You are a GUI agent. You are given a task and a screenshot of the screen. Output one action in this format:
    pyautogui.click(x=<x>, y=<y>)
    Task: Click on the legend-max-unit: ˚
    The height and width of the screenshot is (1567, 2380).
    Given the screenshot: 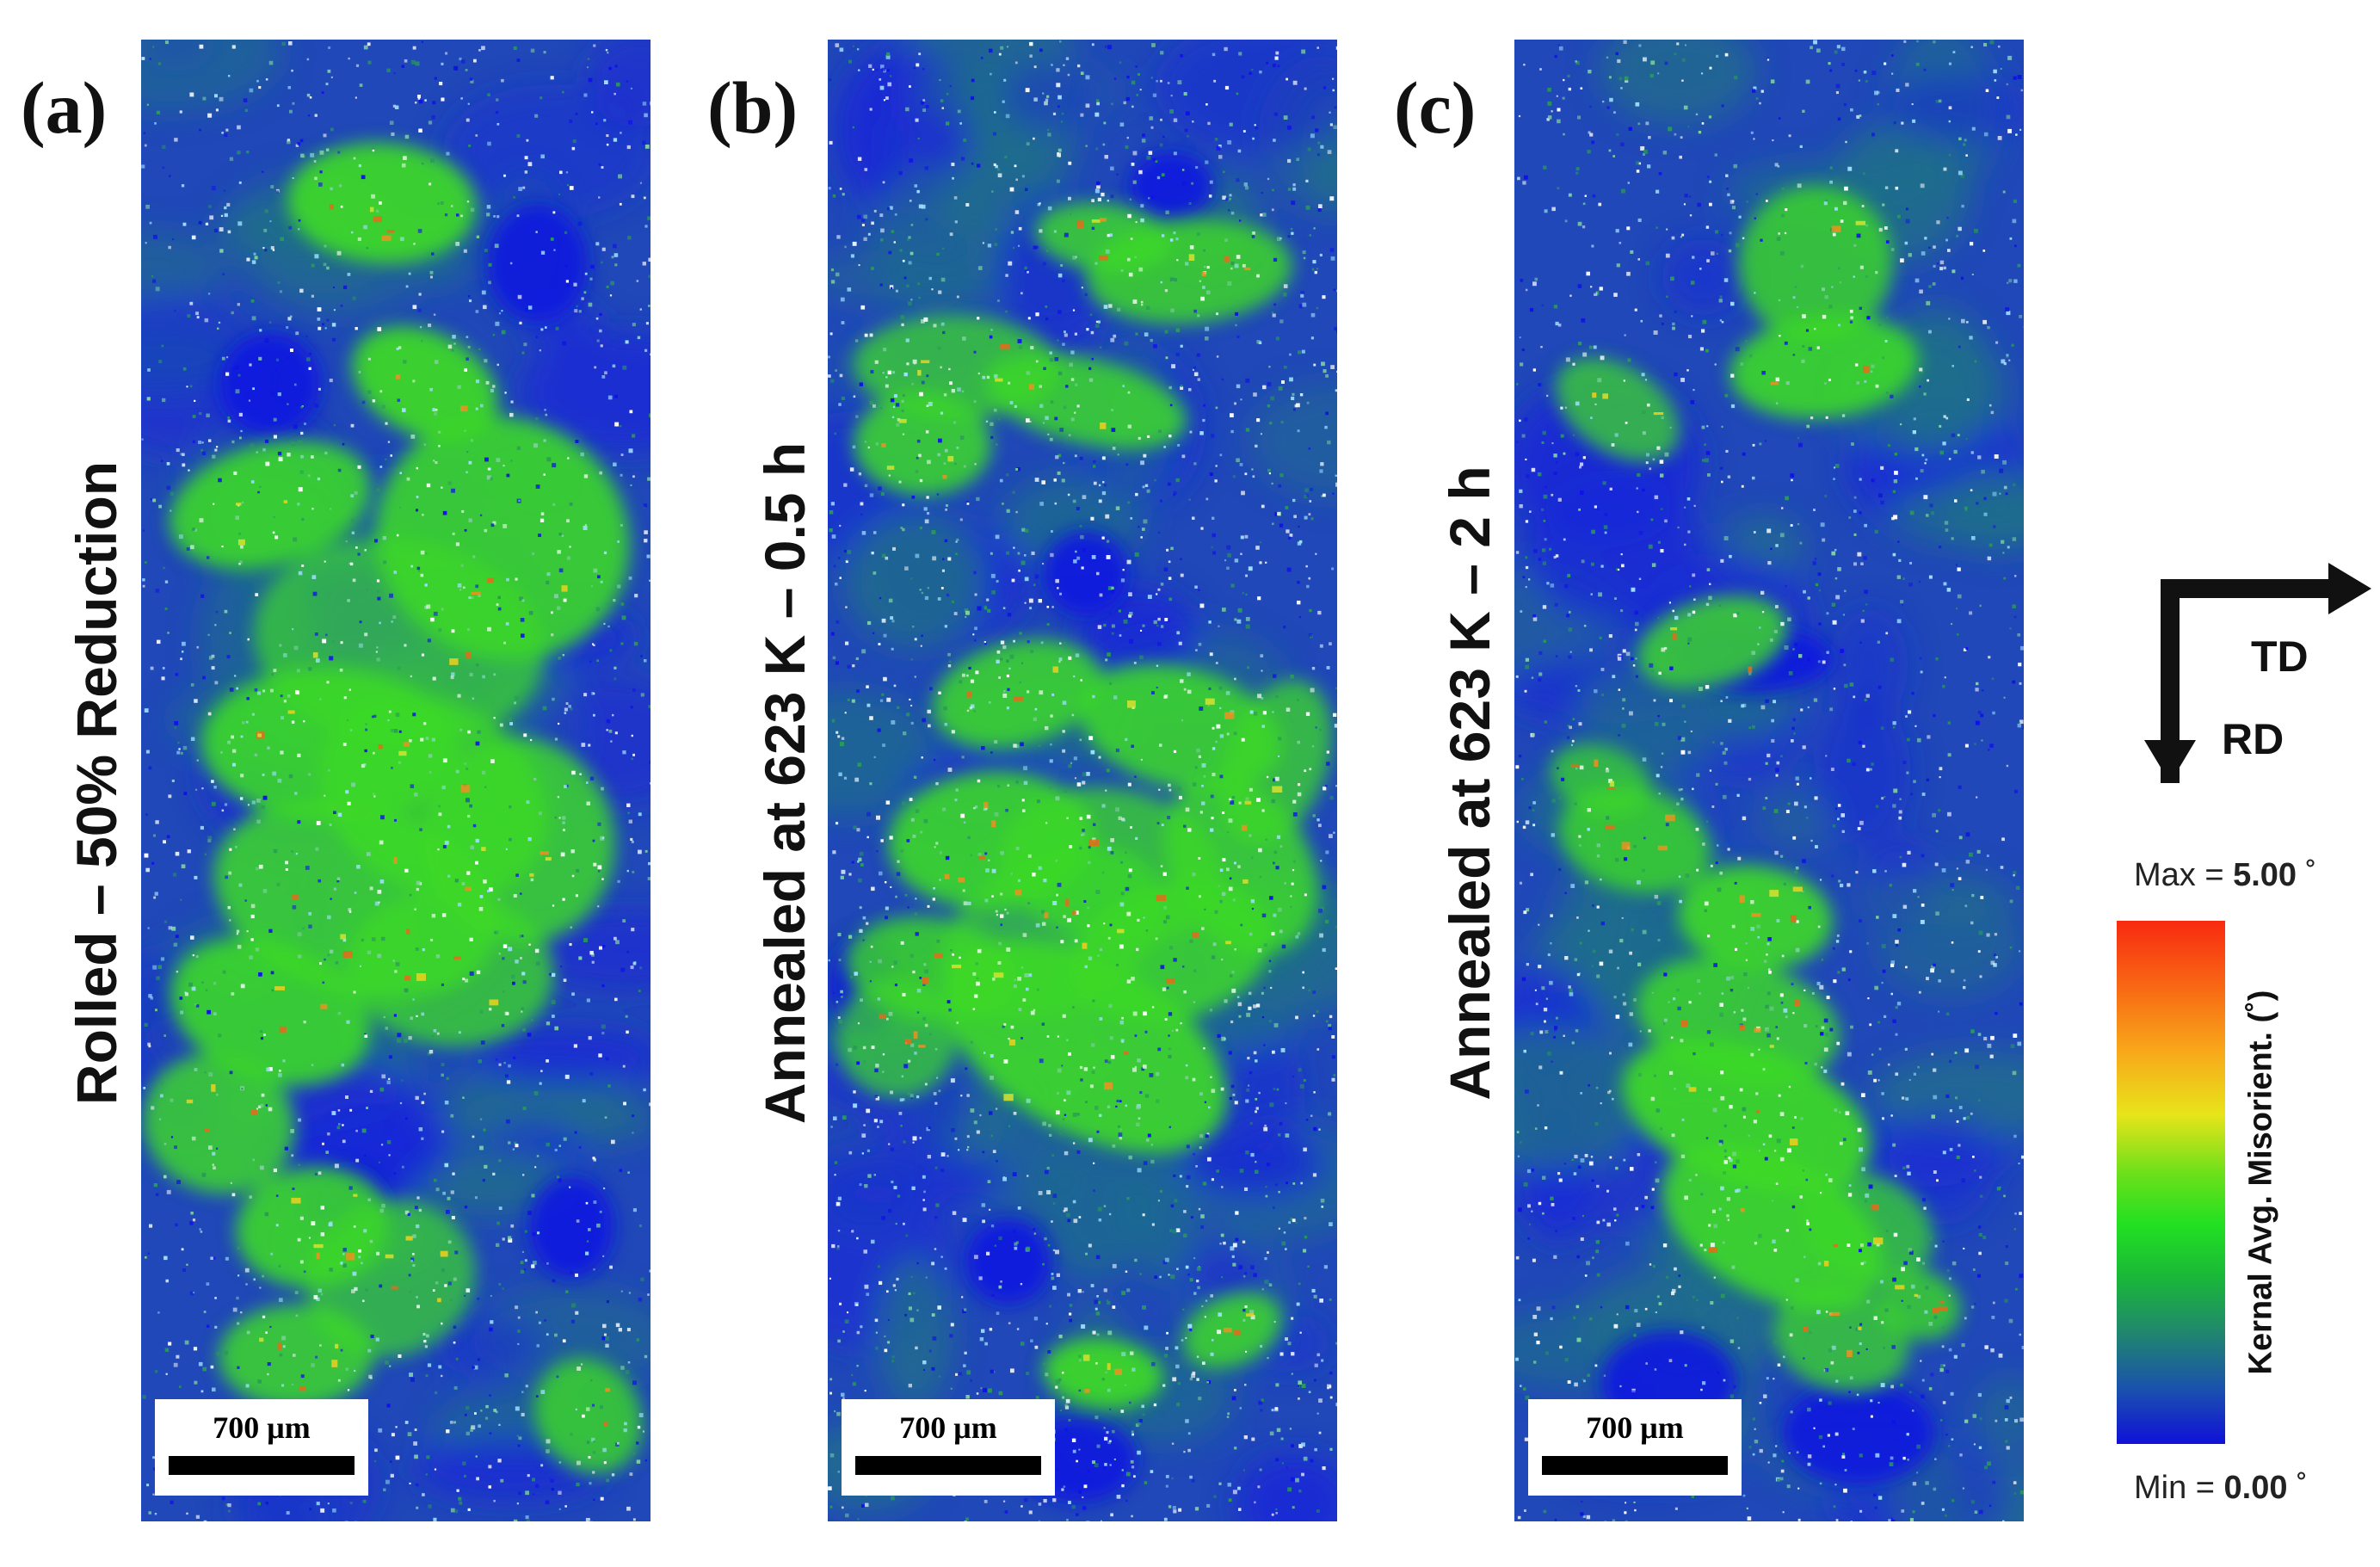 What is the action you would take?
    pyautogui.click(x=2307, y=875)
    